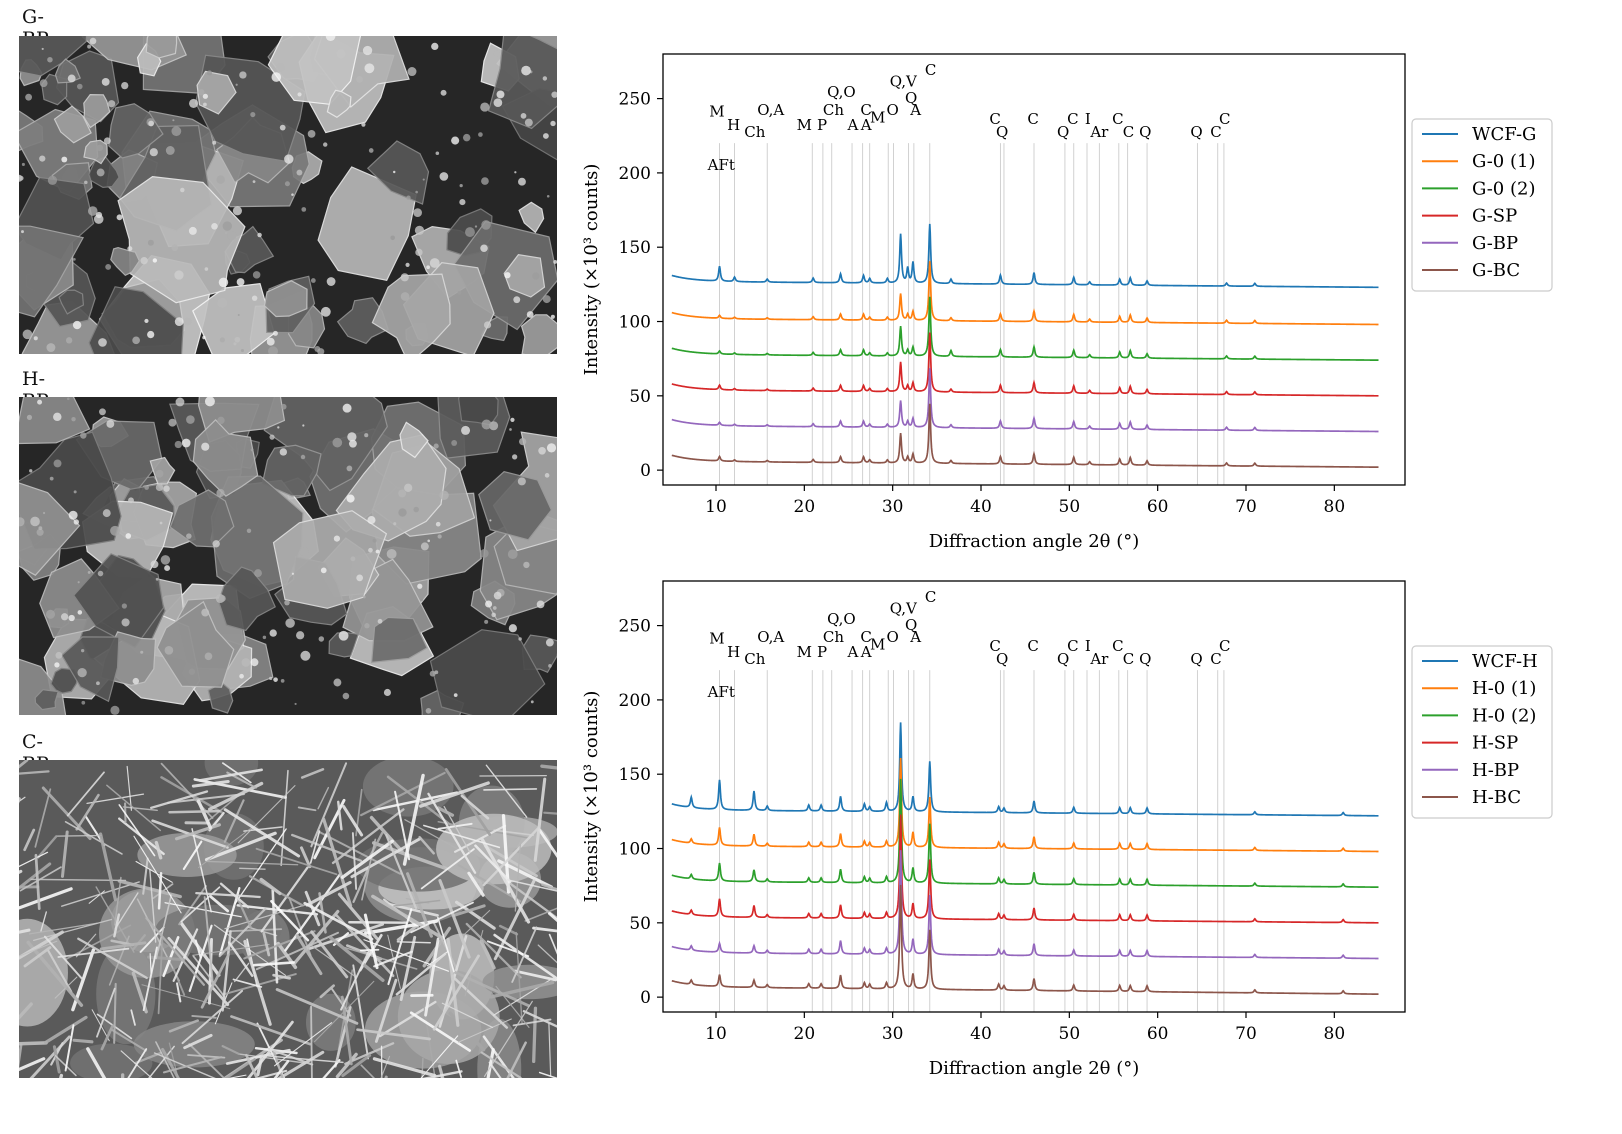 This screenshot has height=1134, width=1622. Describe the element at coordinates (1482, 205) in the screenshot. I see `legend: WCF-G G-0 (1) G-0 (2) G-SP G-BP G-BC` at that location.